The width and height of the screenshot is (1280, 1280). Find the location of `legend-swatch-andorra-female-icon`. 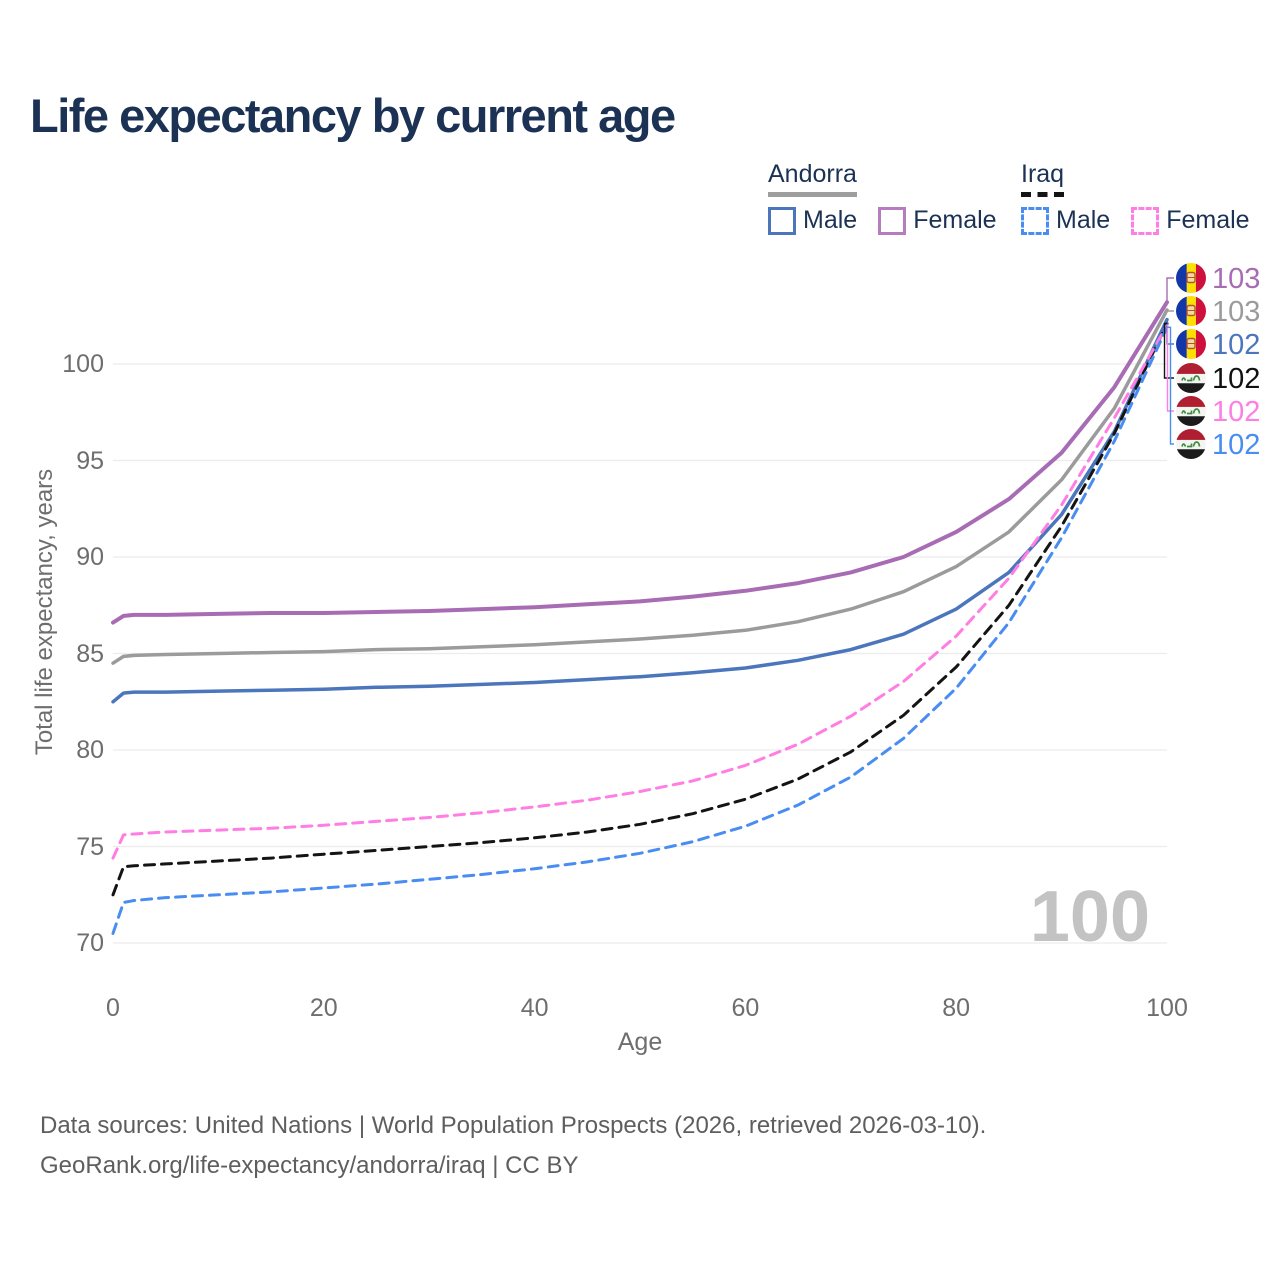

legend-swatch-andorra-female-icon is located at coordinates (892, 220).